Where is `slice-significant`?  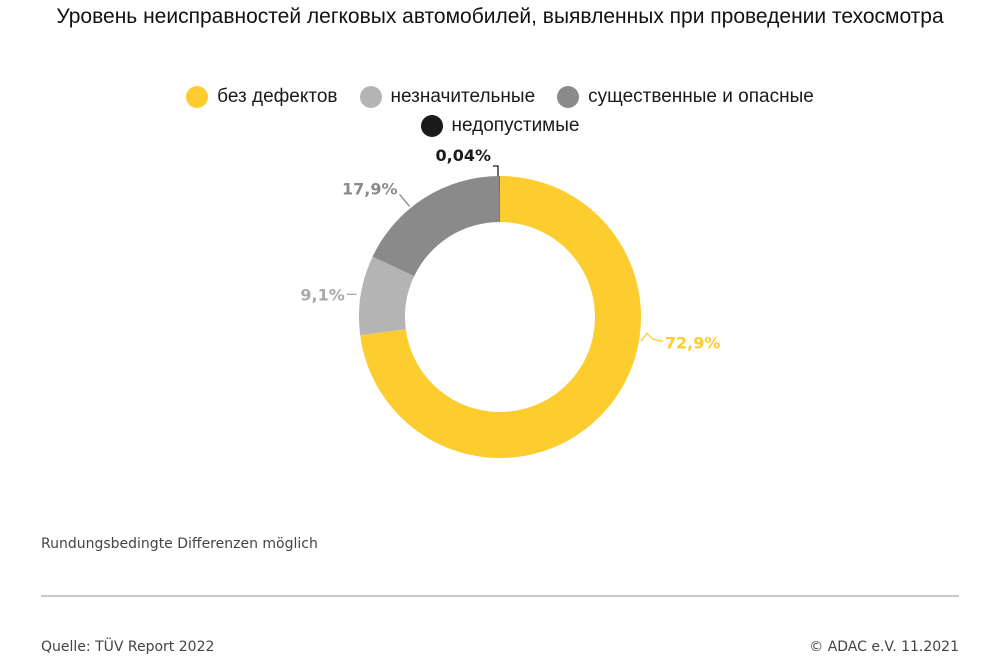 slice-significant is located at coordinates (436, 226).